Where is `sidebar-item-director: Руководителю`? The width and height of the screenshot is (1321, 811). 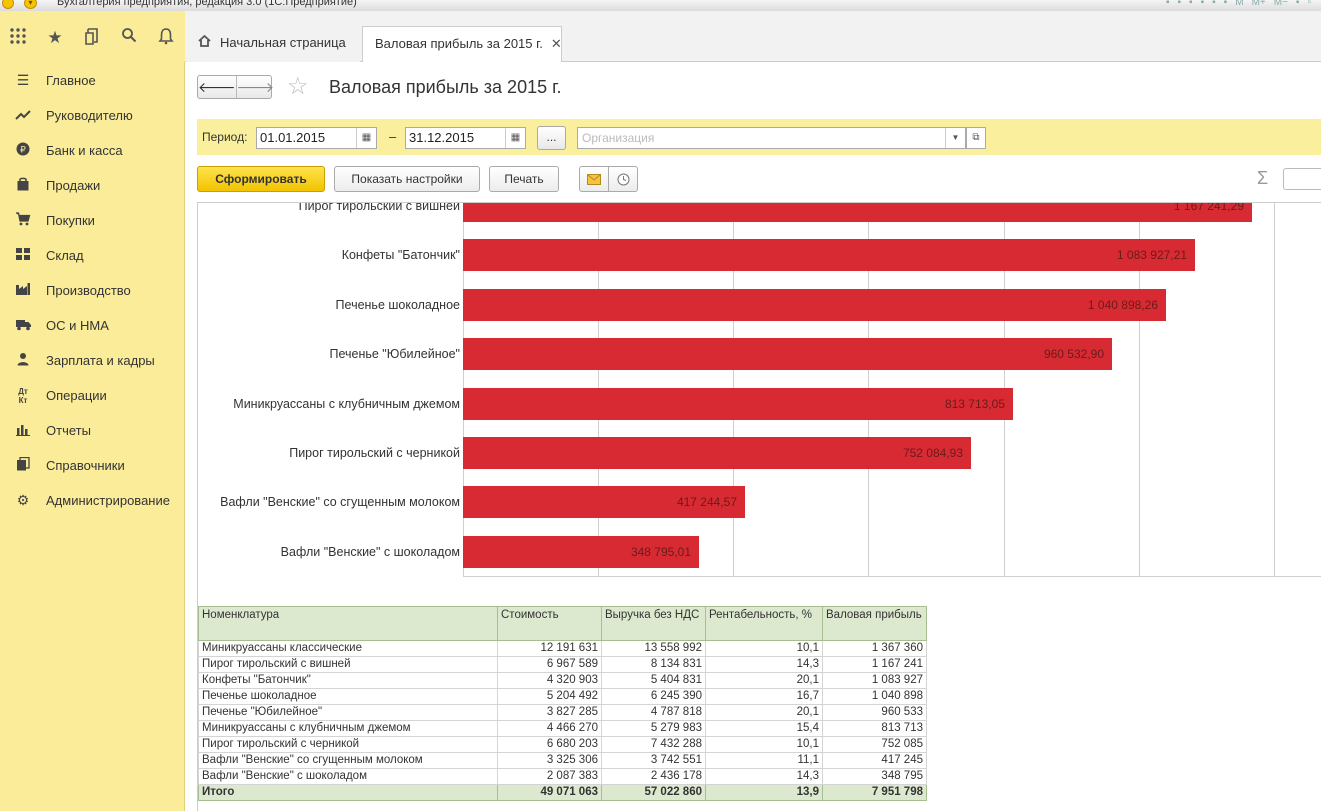
sidebar-item-director: Руководителю is located at coordinates (92, 115).